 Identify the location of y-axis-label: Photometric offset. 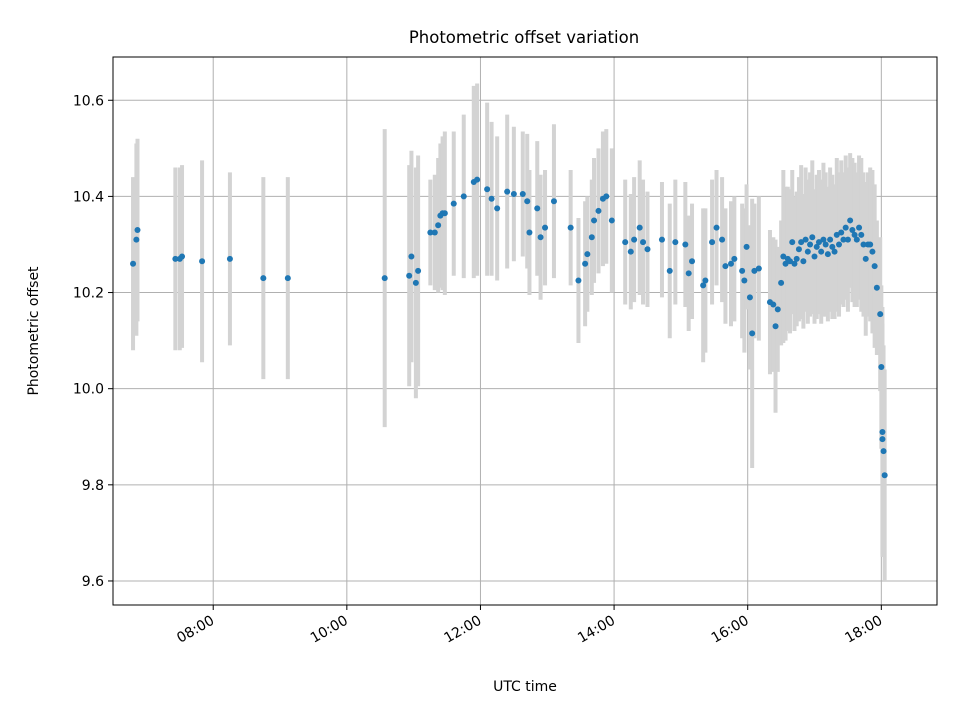
(34, 331).